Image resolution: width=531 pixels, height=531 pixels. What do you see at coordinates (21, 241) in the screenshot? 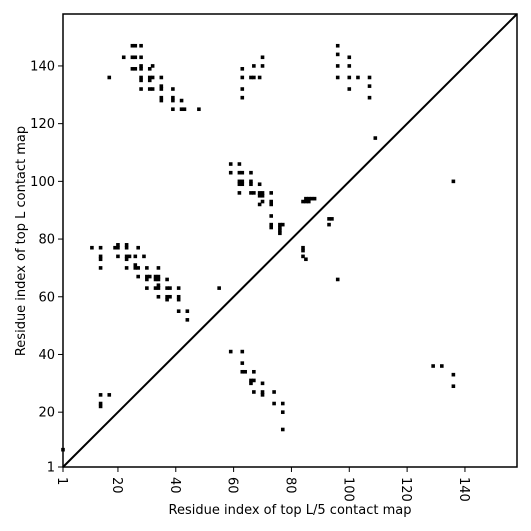
I see `y-axis-label: Residue index of top L contact map` at bounding box center [21, 241].